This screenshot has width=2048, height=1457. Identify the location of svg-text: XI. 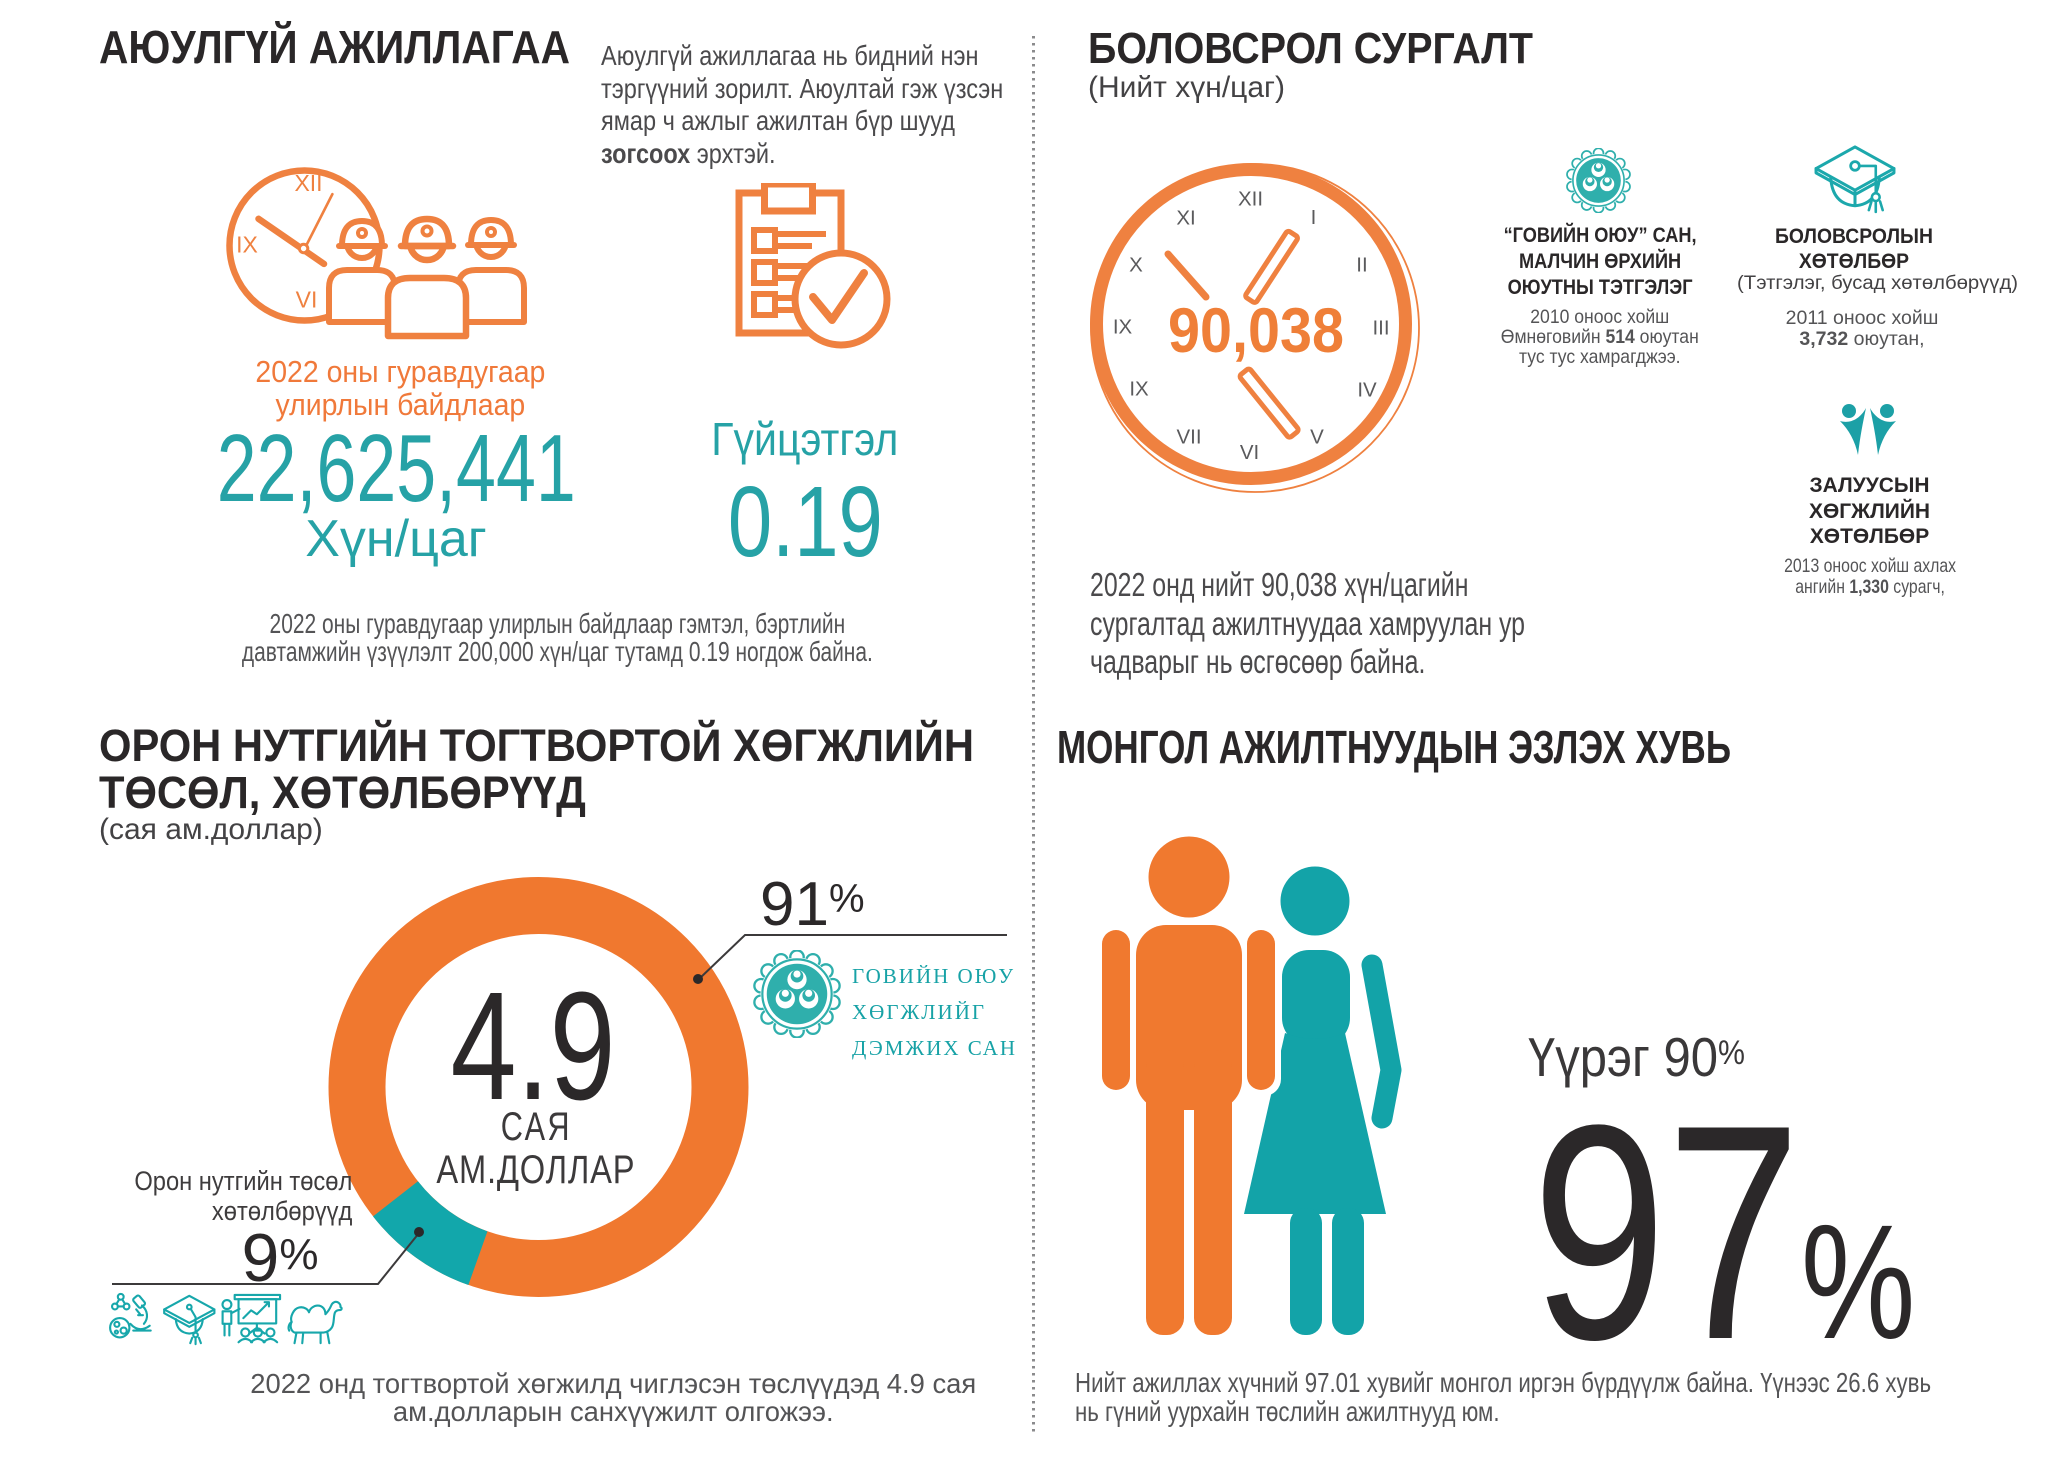
(1185, 218).